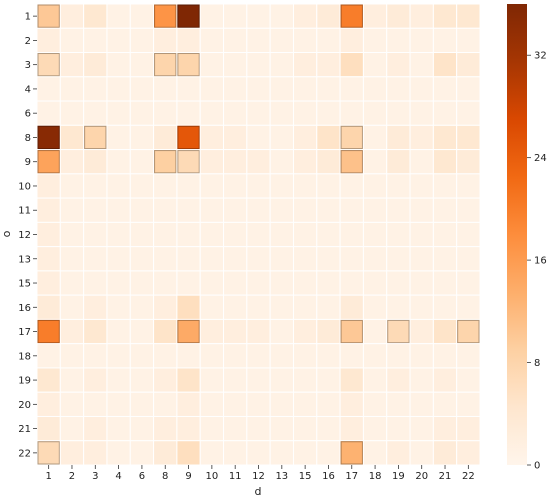  I want to click on x-tick-label: 22, so click(468, 476).